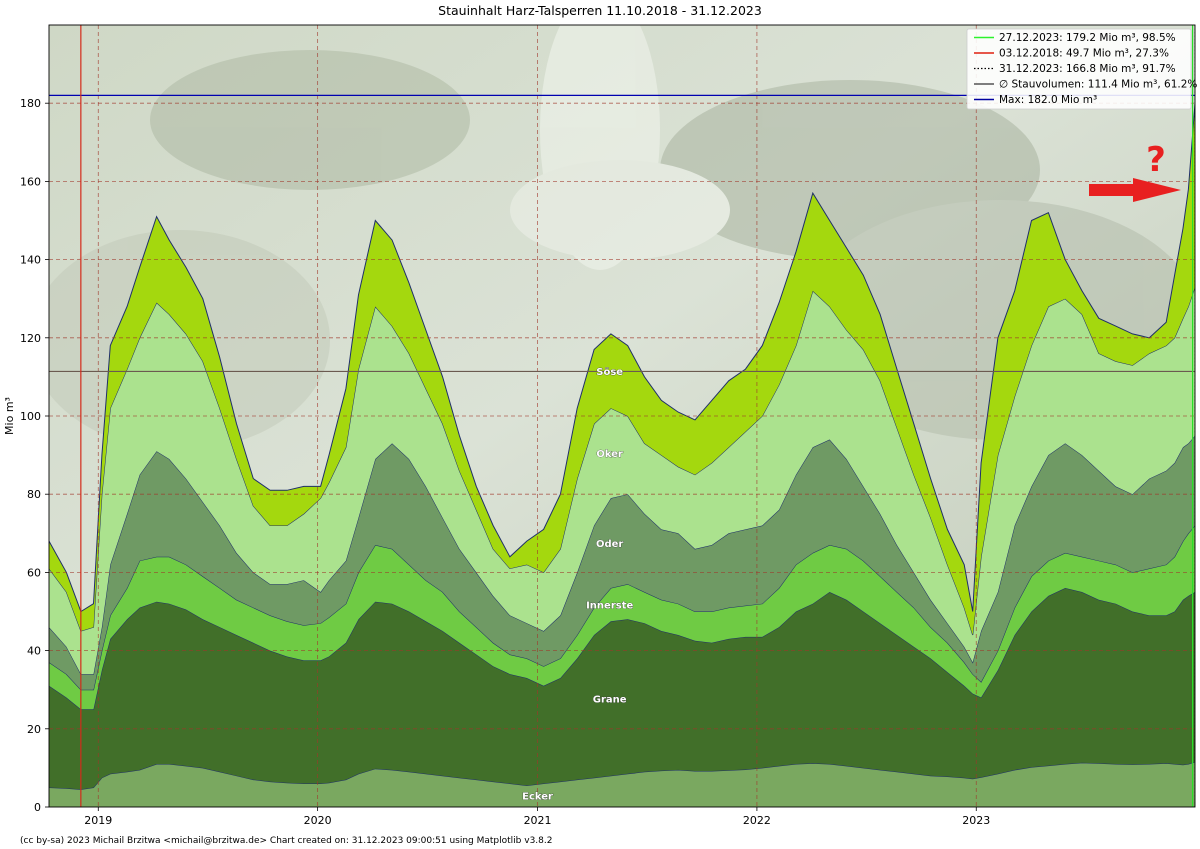  Describe the element at coordinates (34, 729) in the screenshot. I see `y-tick-label: 20` at that location.